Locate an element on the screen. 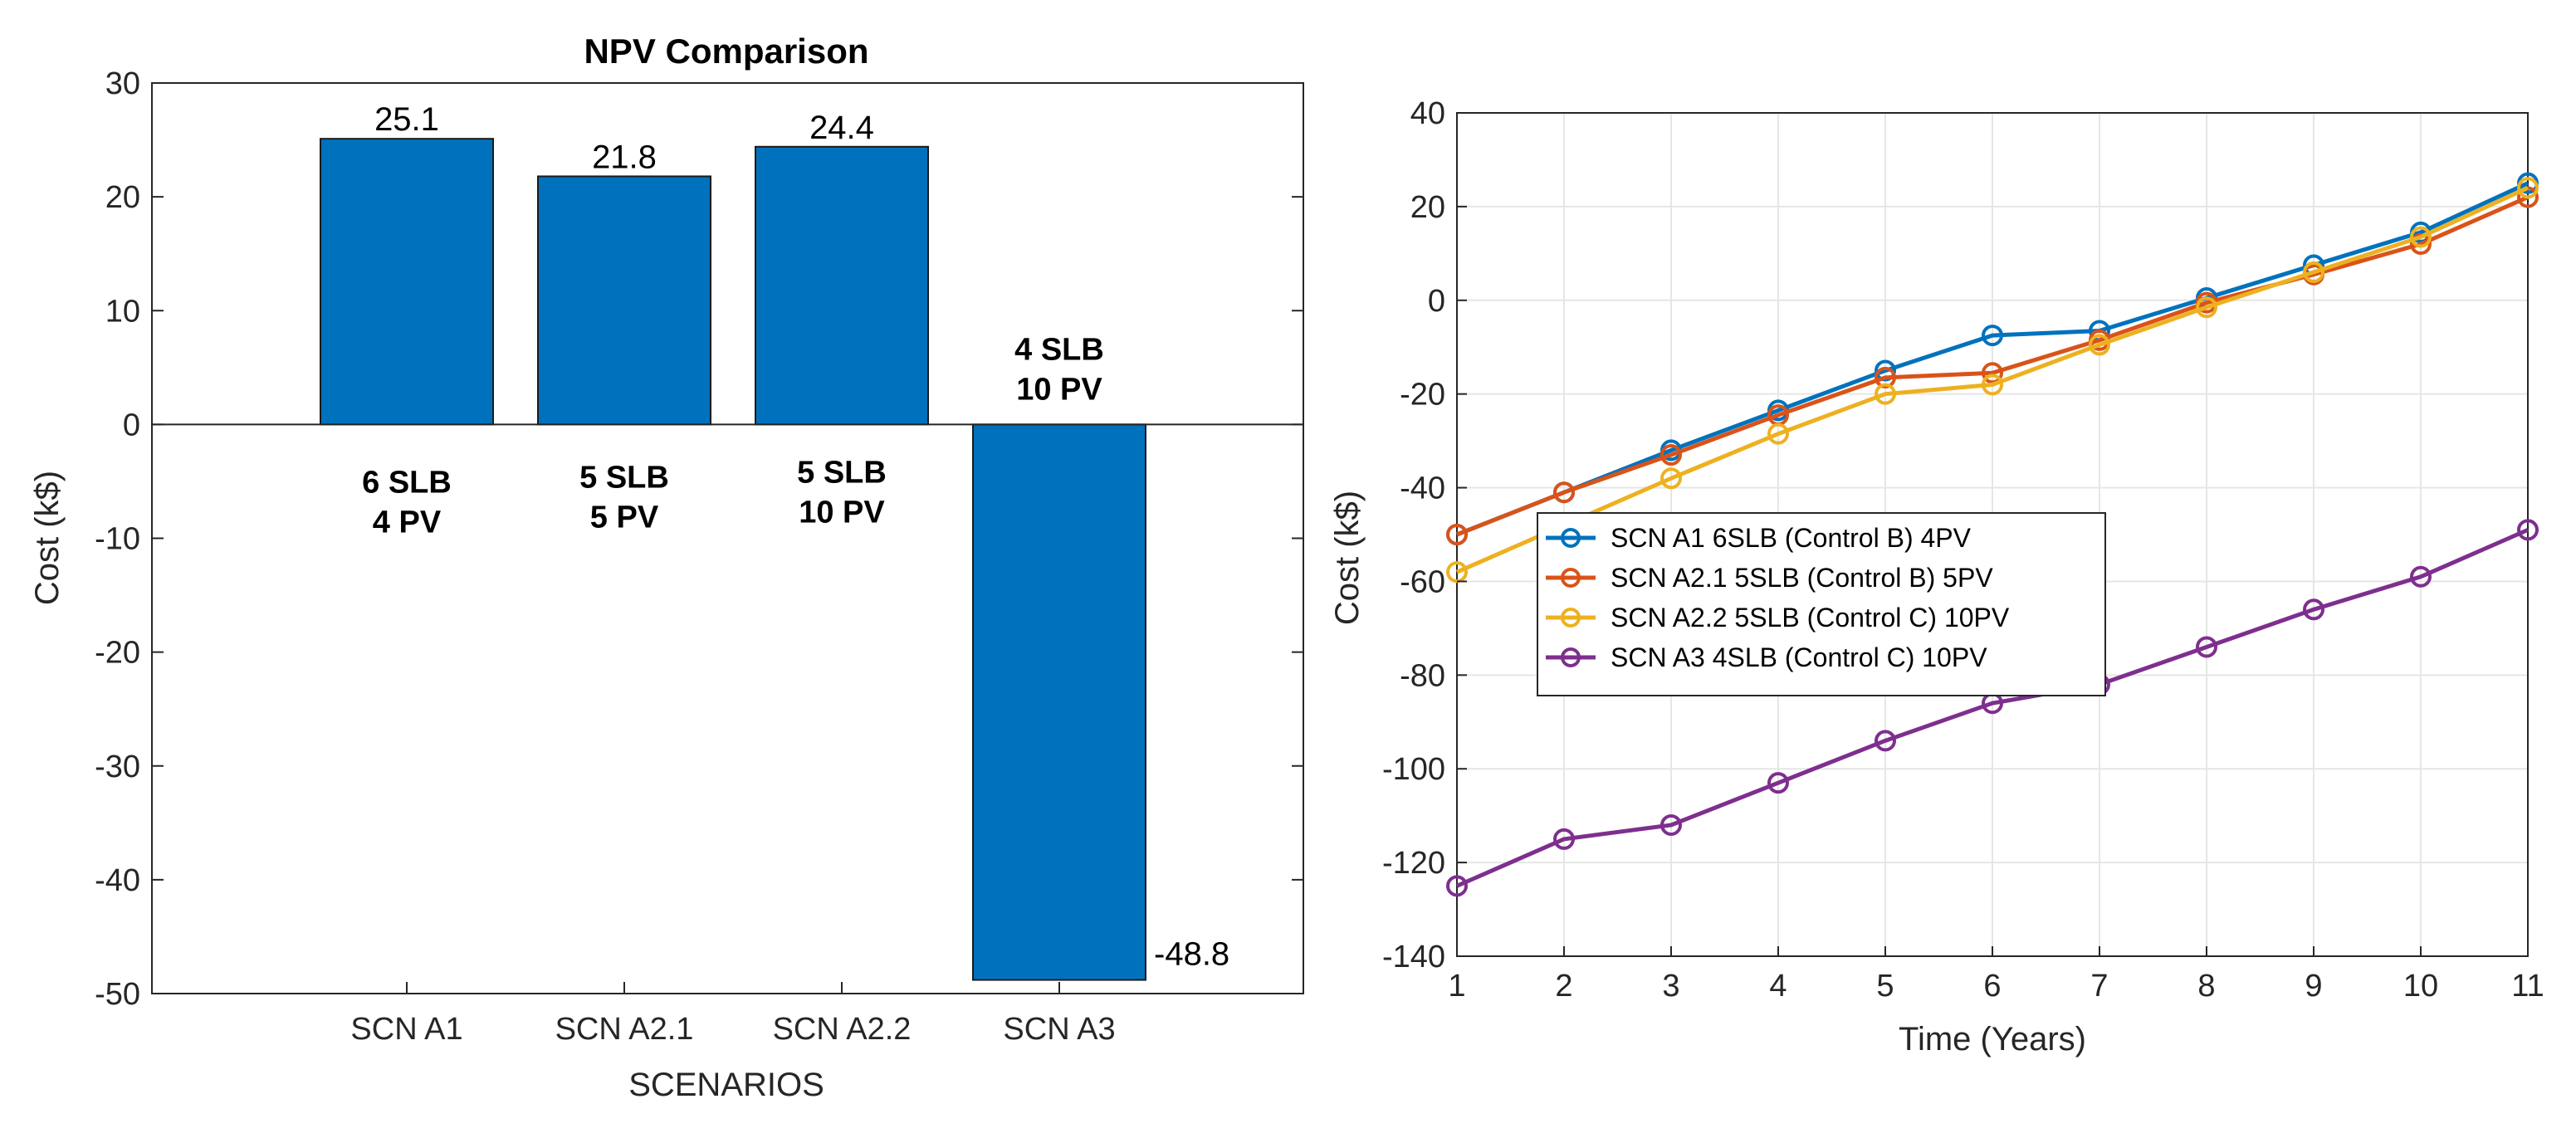 The height and width of the screenshot is (1138, 2576). line-x-tick-label: 11 is located at coordinates (2527, 986).